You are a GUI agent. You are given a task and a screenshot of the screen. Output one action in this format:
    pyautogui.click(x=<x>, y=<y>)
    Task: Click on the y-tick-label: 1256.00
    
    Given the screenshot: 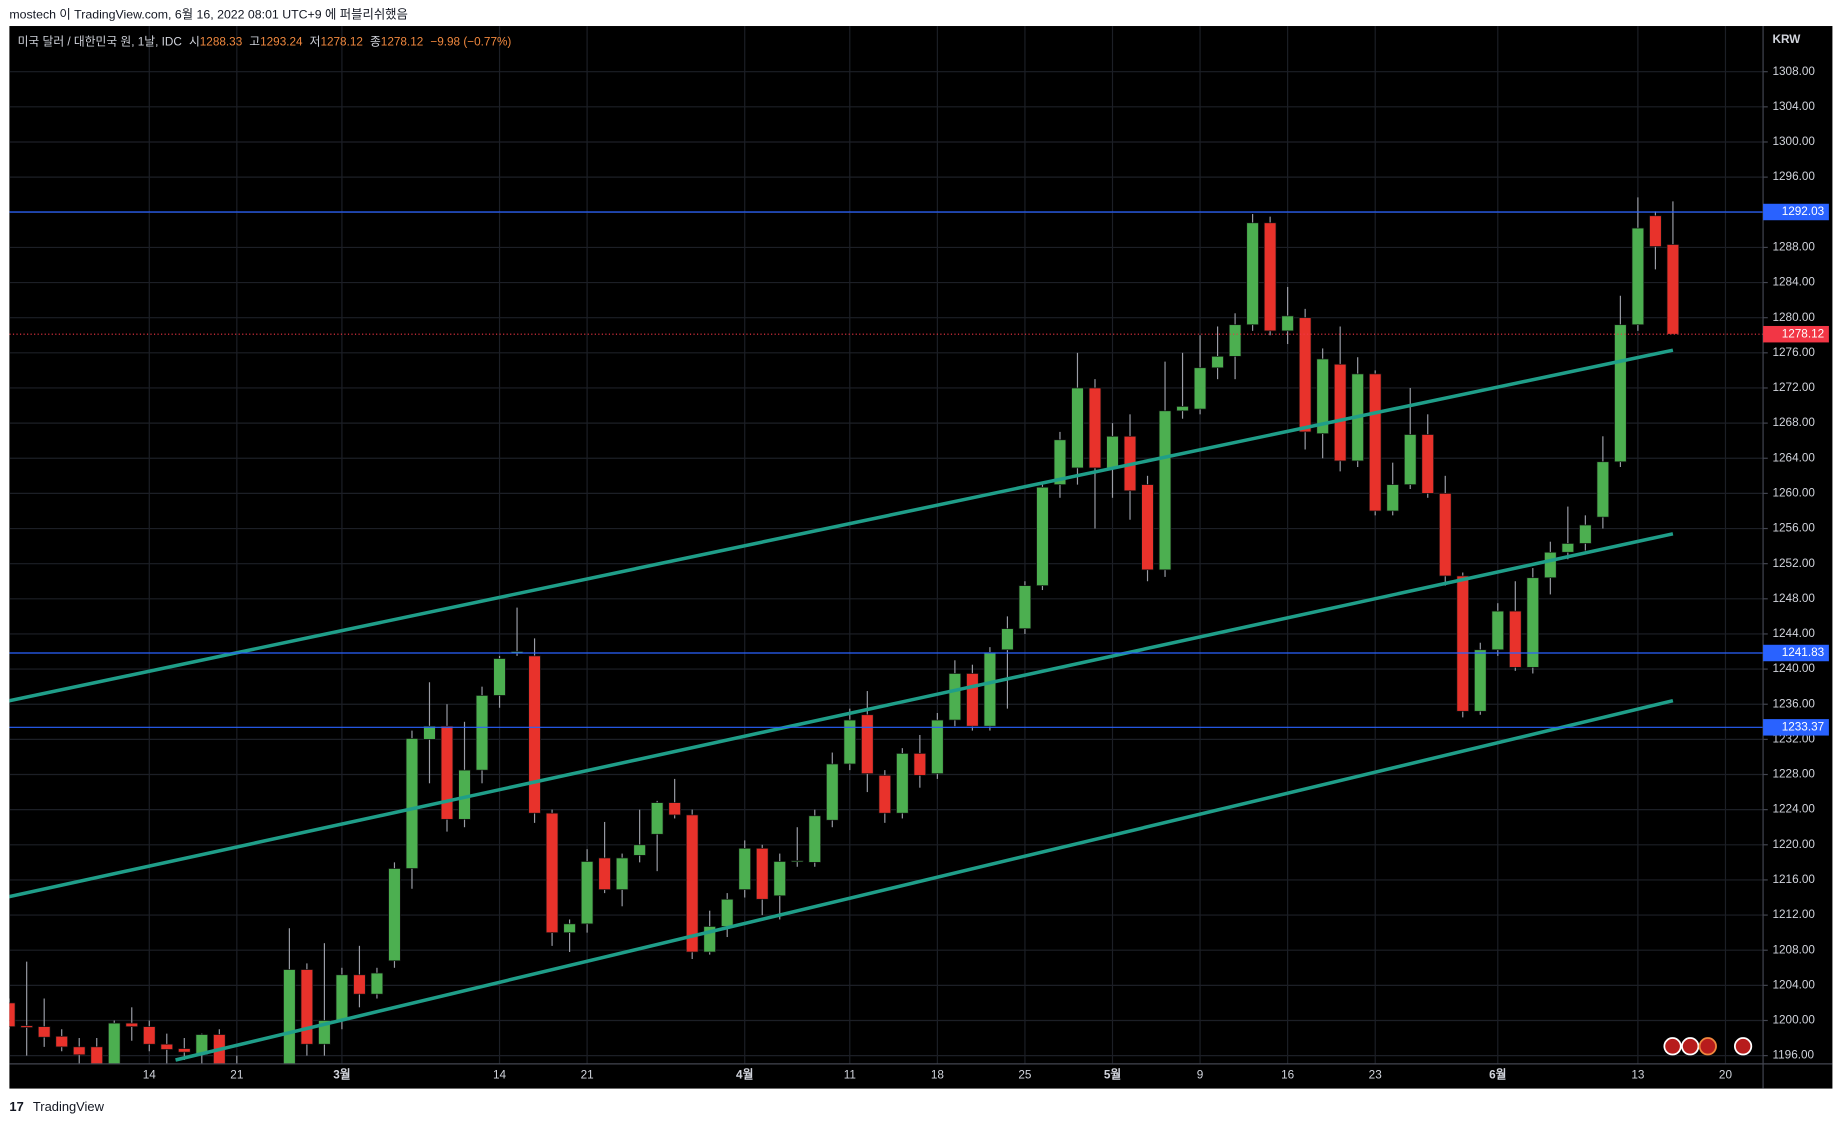 What is the action you would take?
    pyautogui.click(x=1793, y=528)
    